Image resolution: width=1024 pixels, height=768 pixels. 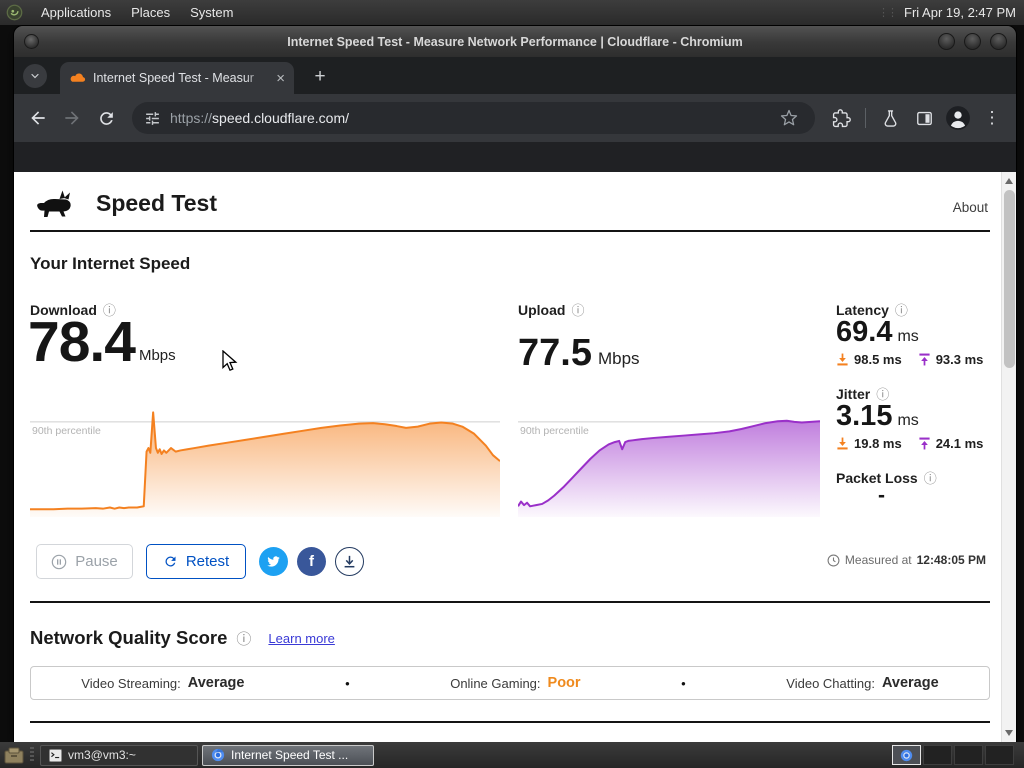 What do you see at coordinates (510, 602) in the screenshot?
I see `section-divider` at bounding box center [510, 602].